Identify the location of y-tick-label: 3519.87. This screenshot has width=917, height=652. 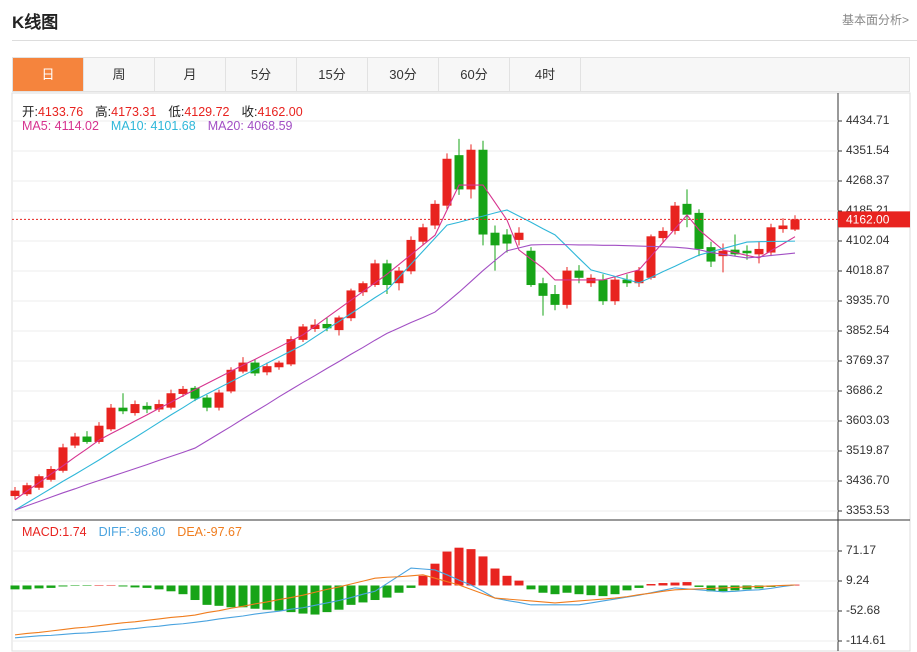
(868, 450).